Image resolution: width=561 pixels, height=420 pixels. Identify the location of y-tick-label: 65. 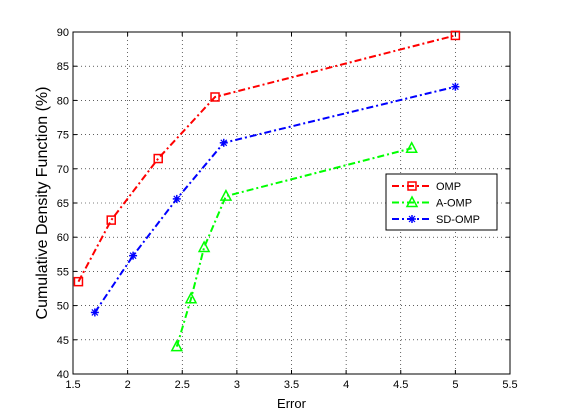
(63, 204).